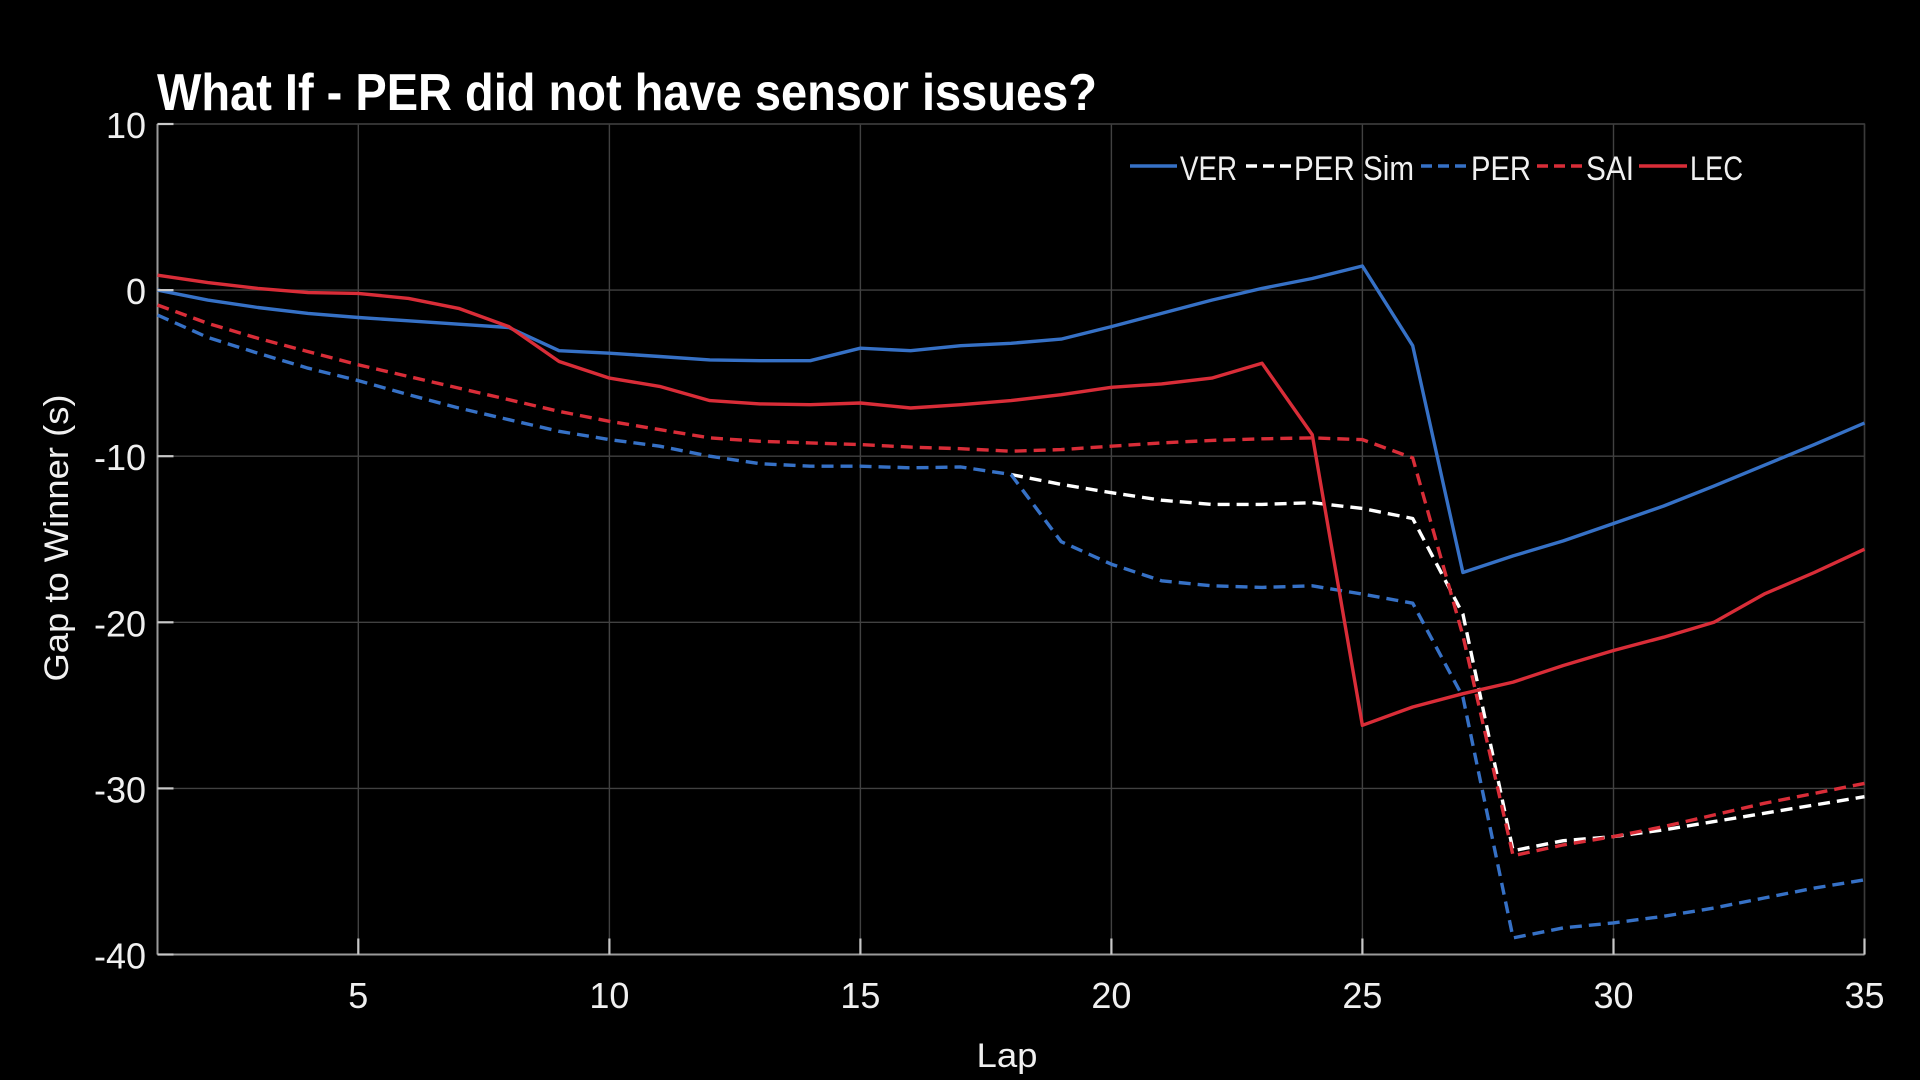 Image resolution: width=1920 pixels, height=1080 pixels. I want to click on svg-text: SAI, so click(1610, 169).